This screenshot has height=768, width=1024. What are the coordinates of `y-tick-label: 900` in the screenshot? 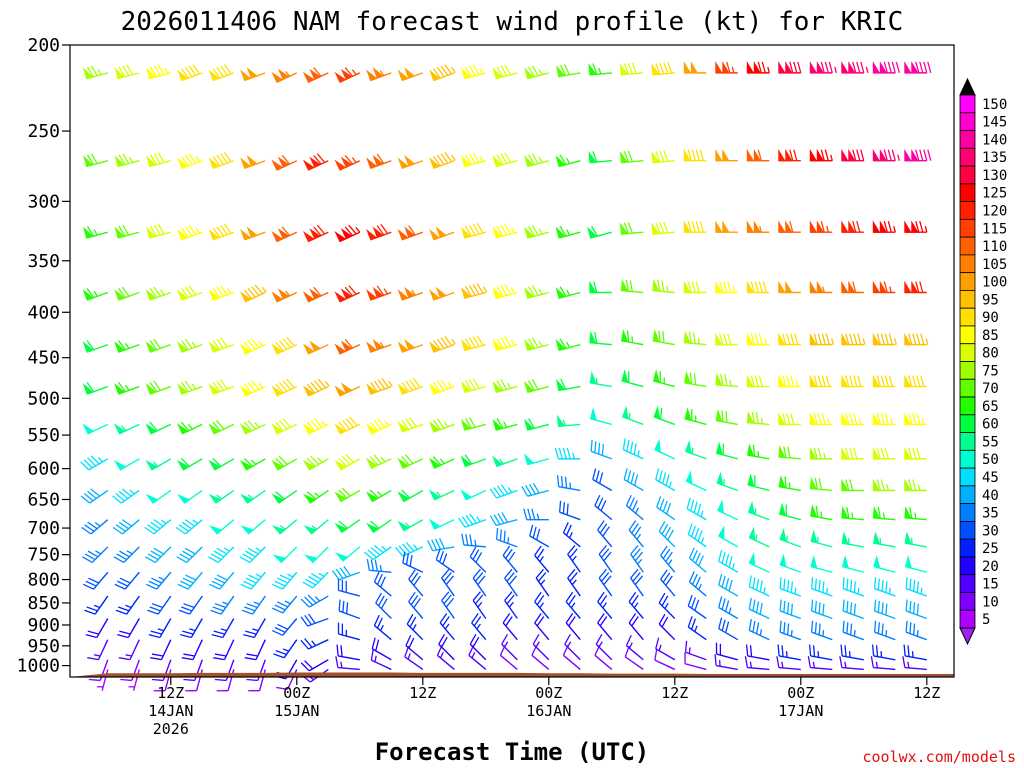 It's located at (43, 625).